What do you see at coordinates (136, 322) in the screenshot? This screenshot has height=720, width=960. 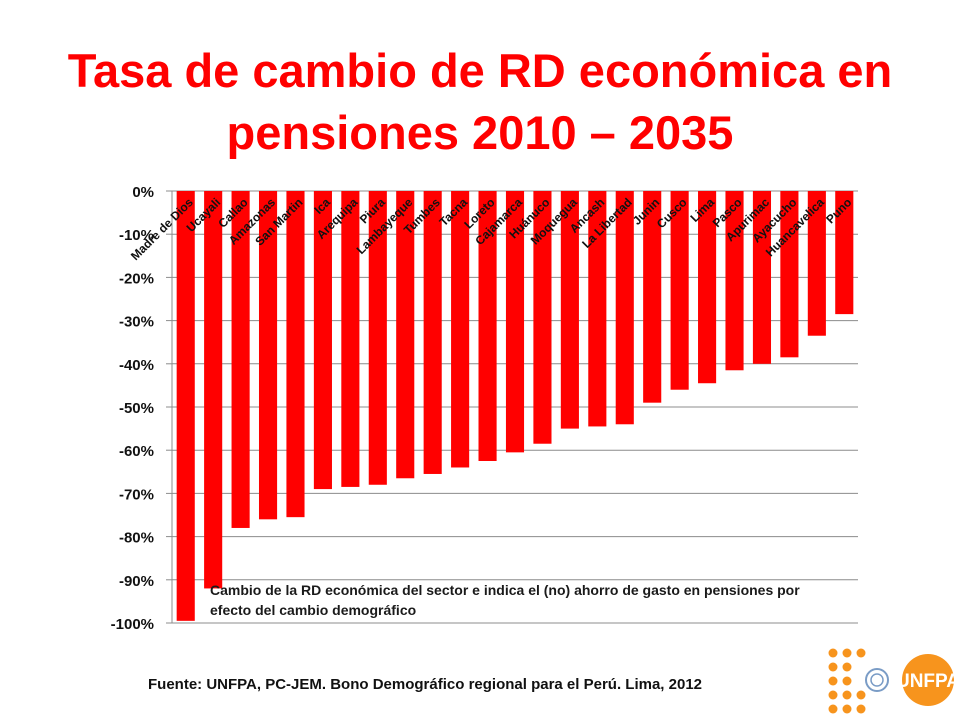 I see `y-tick-label: -30%` at bounding box center [136, 322].